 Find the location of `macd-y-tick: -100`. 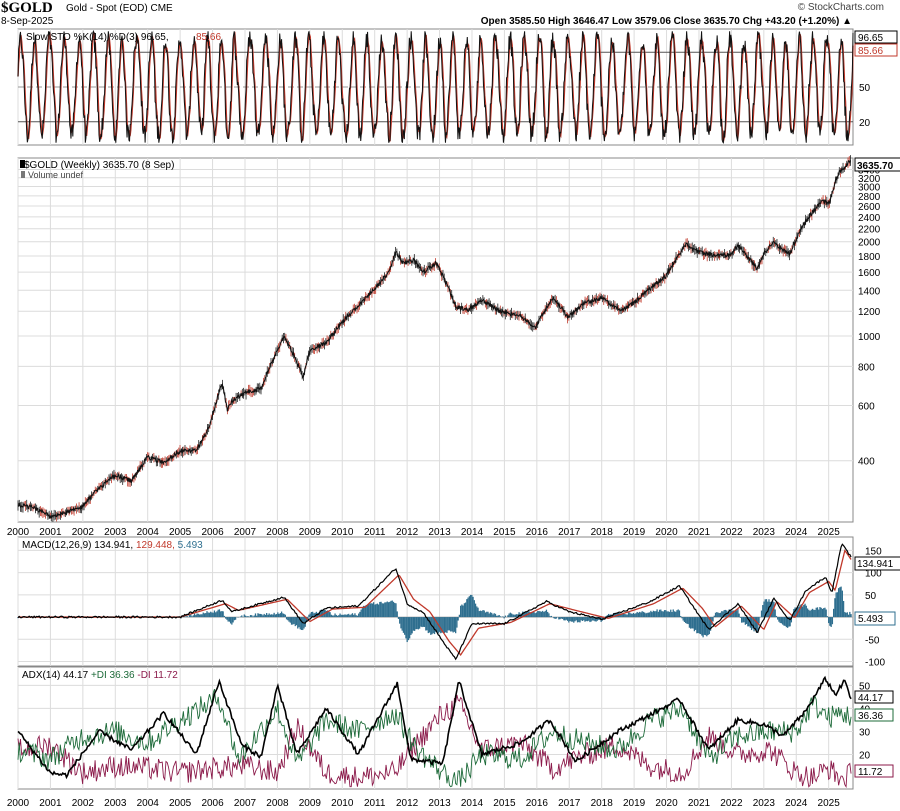

macd-y-tick: -100 is located at coordinates (875, 663).